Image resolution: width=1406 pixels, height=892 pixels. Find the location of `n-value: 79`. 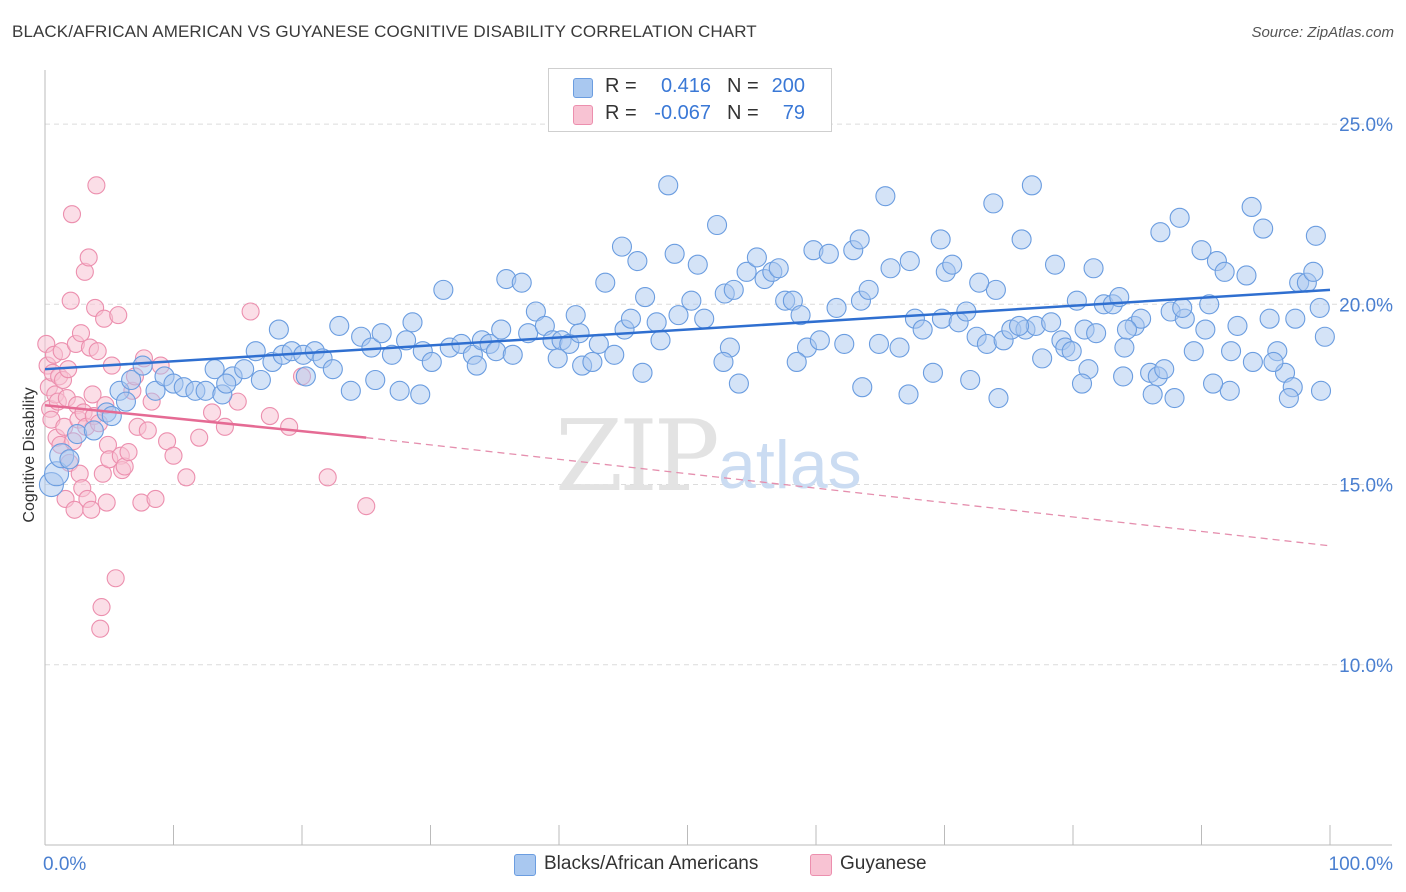

n-value: 79 is located at coordinates (793, 113).